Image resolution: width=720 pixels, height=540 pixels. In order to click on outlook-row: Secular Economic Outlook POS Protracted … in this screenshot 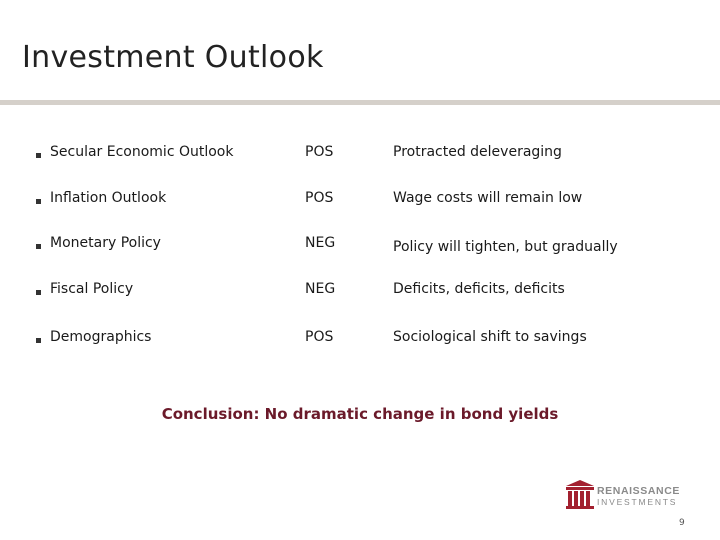, I will do `click(360, 156)`.